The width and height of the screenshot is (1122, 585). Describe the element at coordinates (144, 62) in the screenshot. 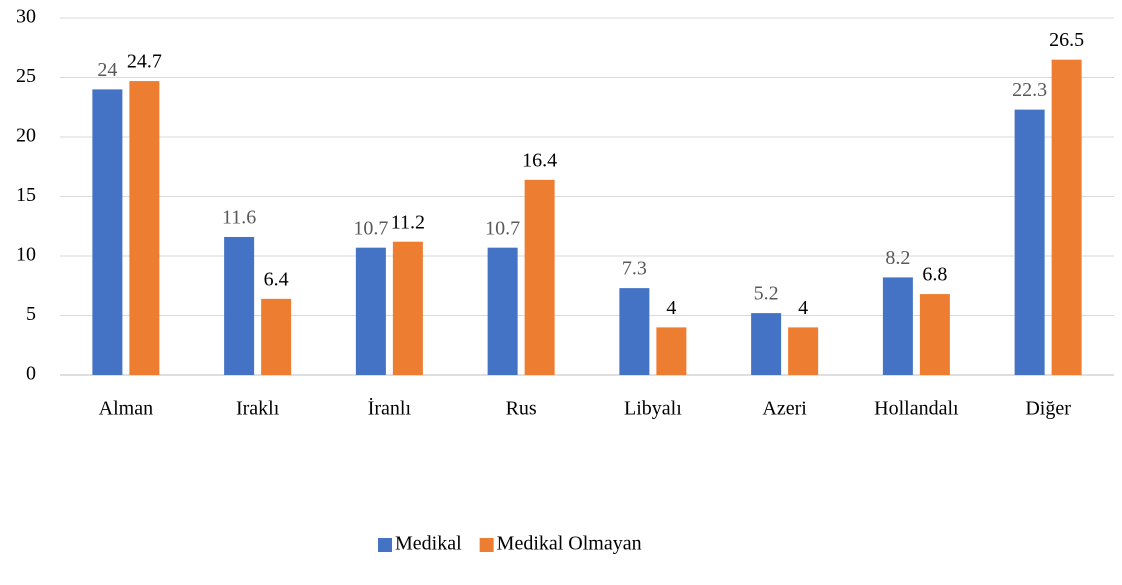

I see `data-label: 24.7` at that location.